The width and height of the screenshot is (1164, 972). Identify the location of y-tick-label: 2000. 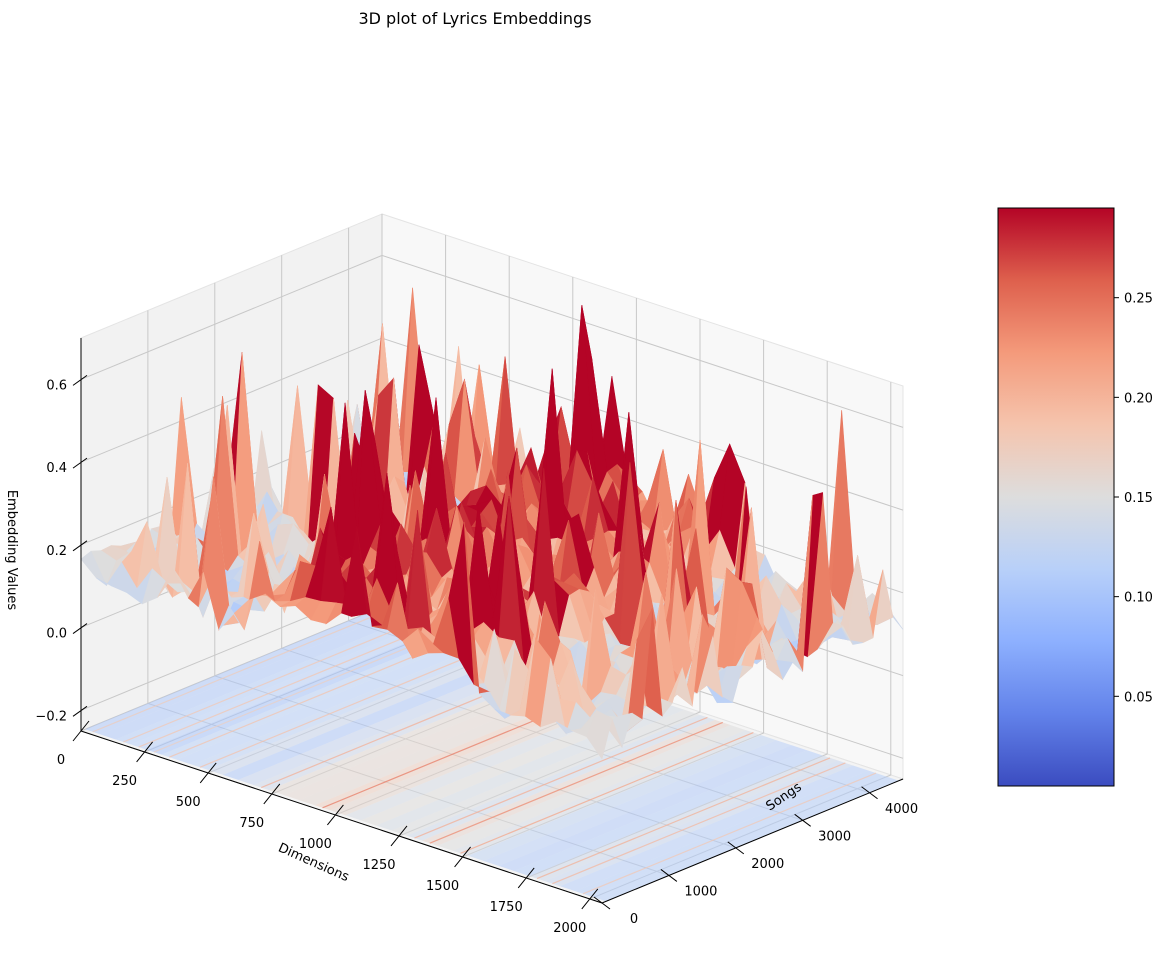
(767, 864).